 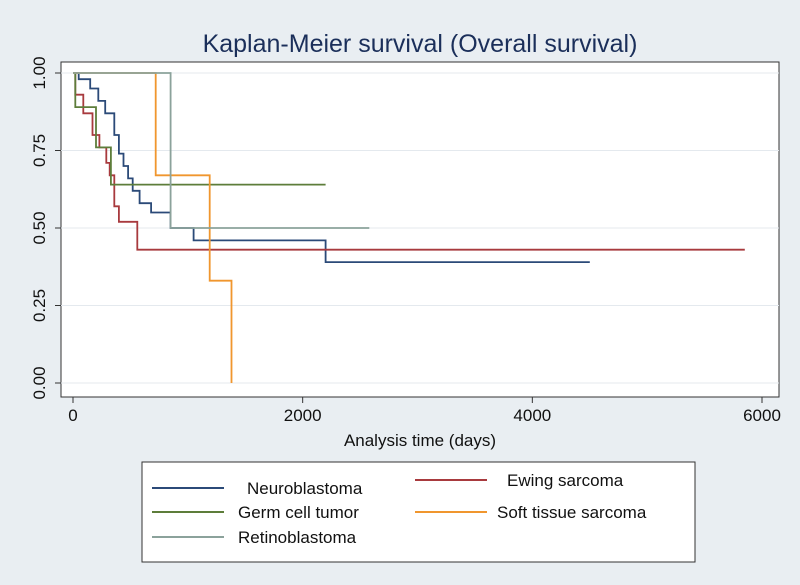 I want to click on x-tick-label: 6000, so click(x=762, y=415).